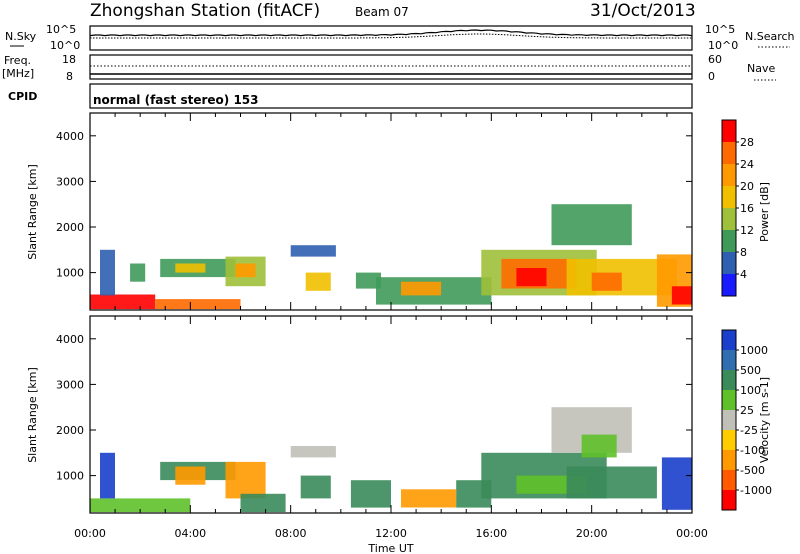 The image size is (800, 554). What do you see at coordinates (176, 100) in the screenshot?
I see `cpid-text: normal (fast stereo) 153` at bounding box center [176, 100].